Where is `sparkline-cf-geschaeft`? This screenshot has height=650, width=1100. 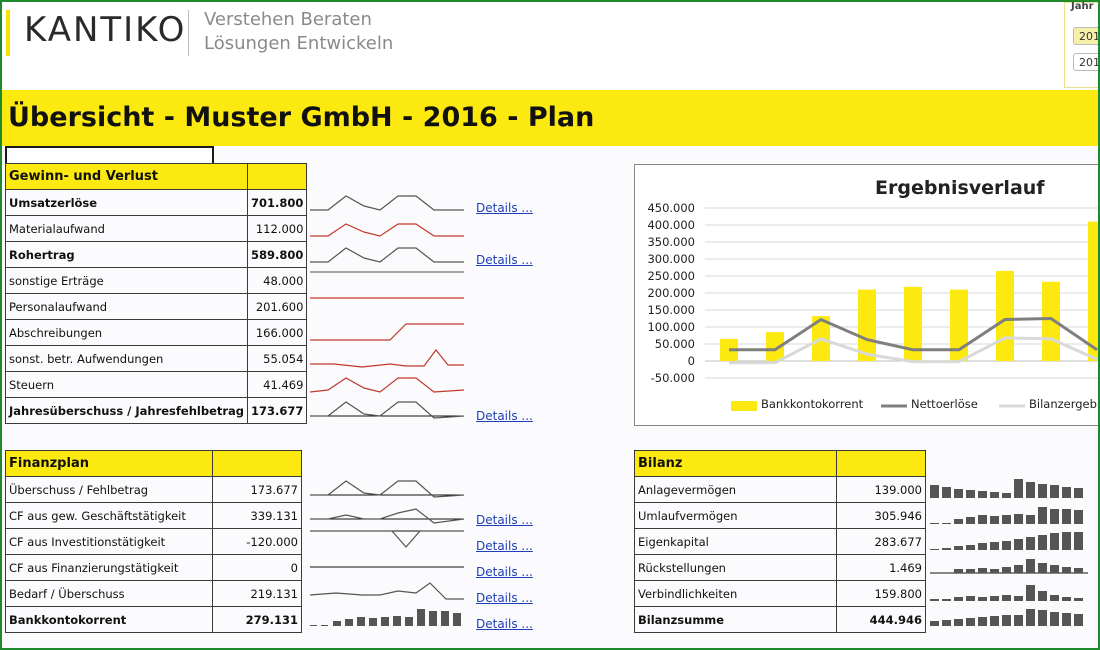
sparkline-cf-geschaeft is located at coordinates (387, 516).